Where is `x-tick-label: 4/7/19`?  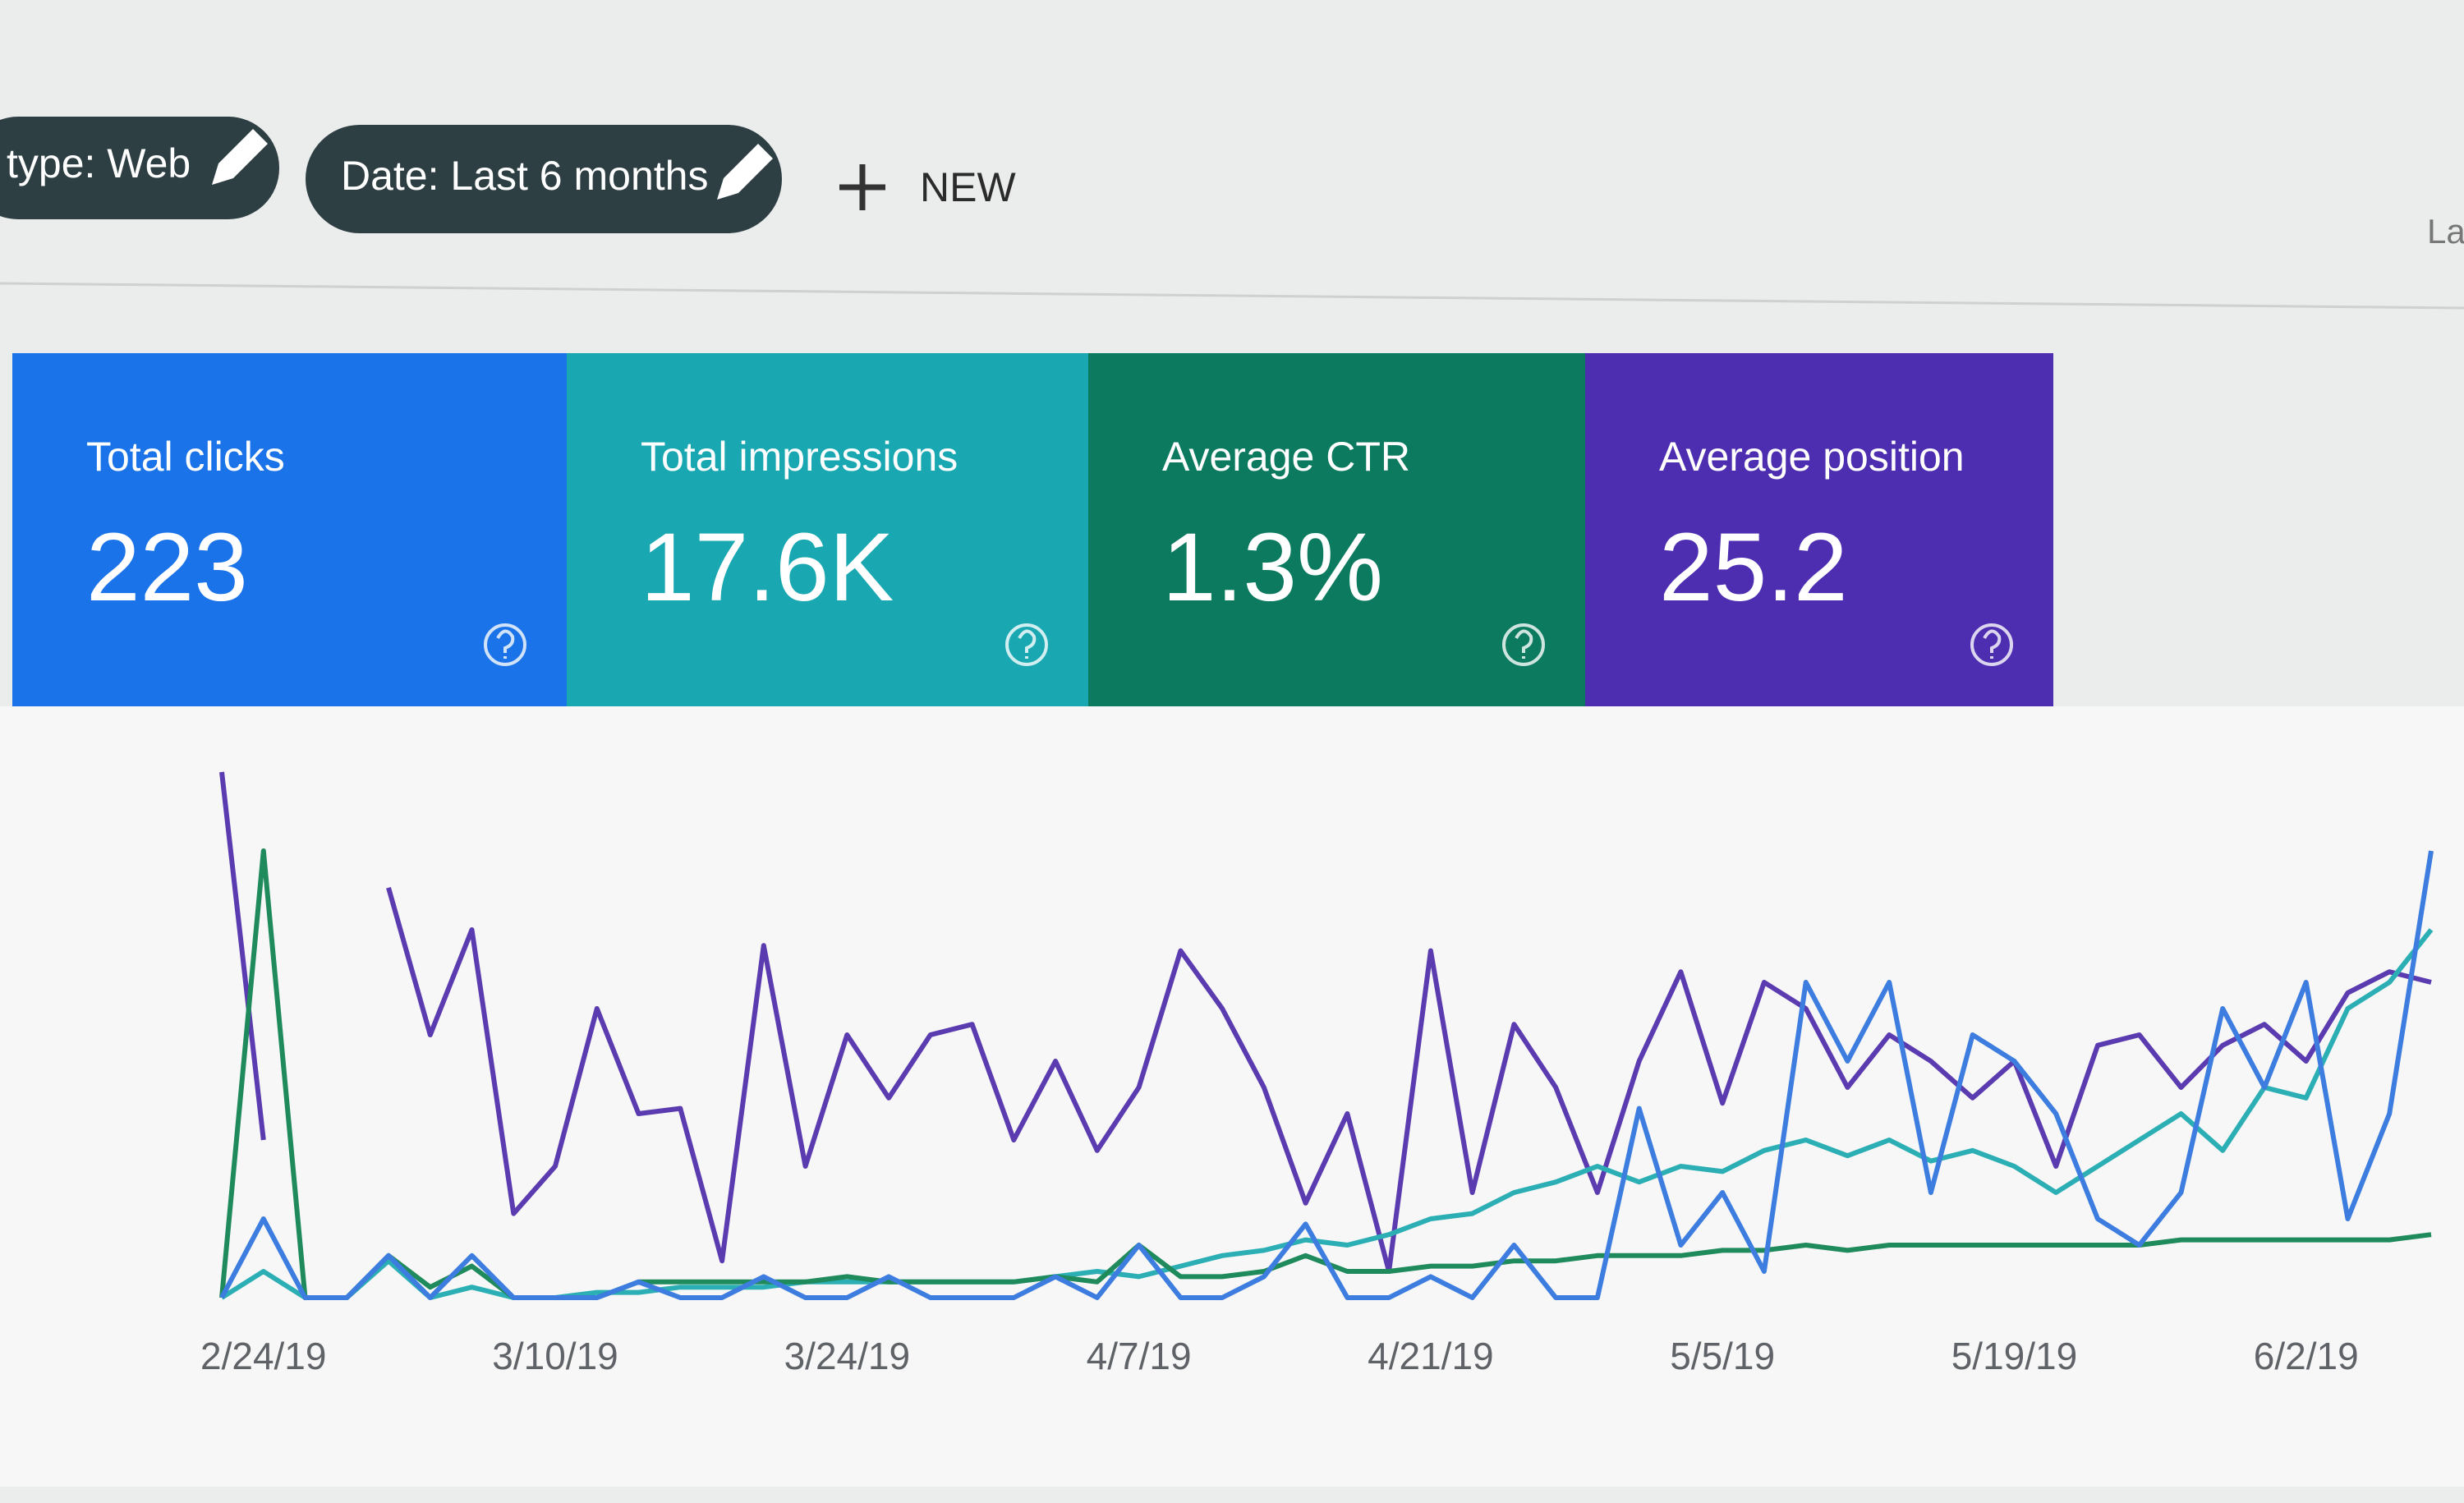
x-tick-label: 4/7/19 is located at coordinates (1139, 1356).